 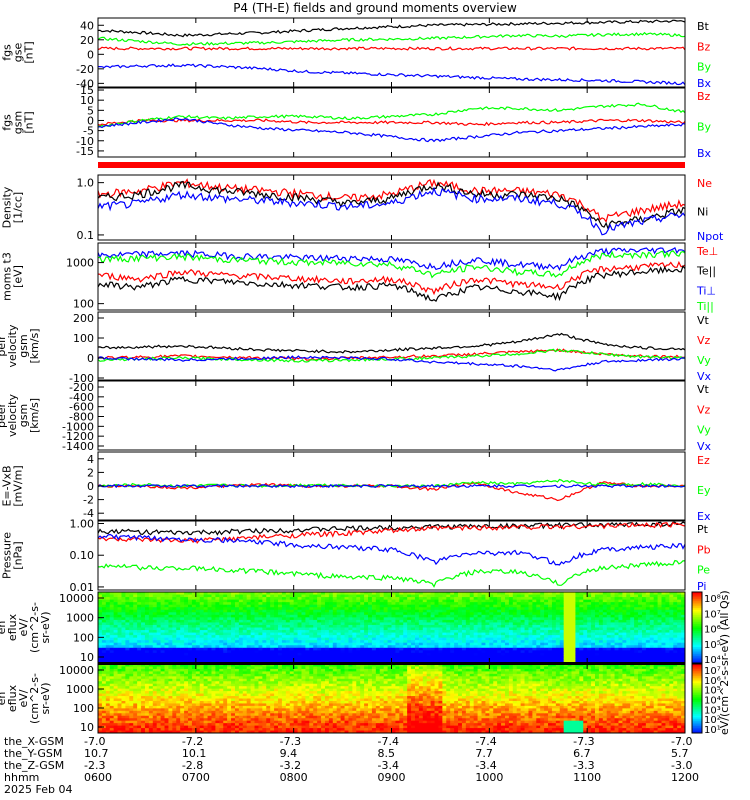 What do you see at coordinates (76, 670) in the screenshot?
I see `y-tick-label: 10000` at bounding box center [76, 670].